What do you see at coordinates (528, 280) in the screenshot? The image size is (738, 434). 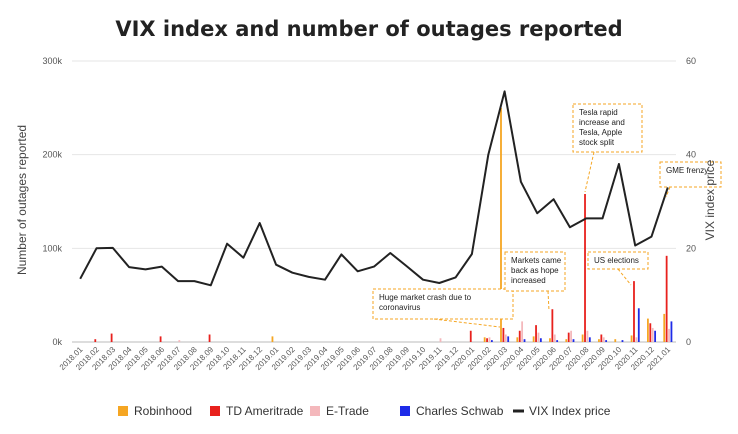 I see `annotation-text: increased` at bounding box center [528, 280].